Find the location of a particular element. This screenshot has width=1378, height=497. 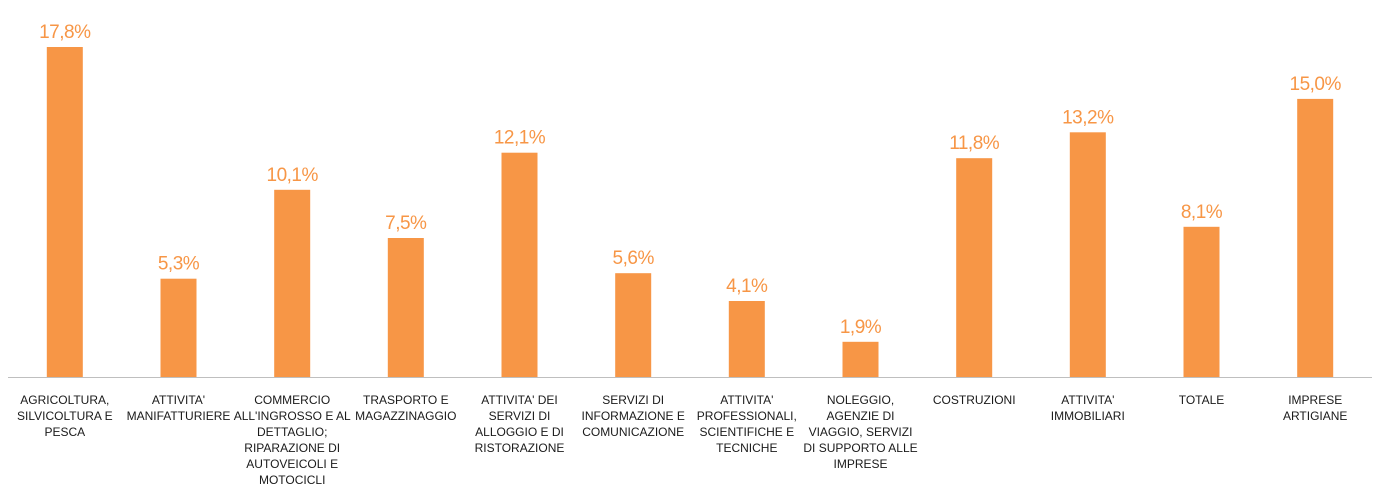

category-label-line: TRASPORTO E is located at coordinates (406, 400).